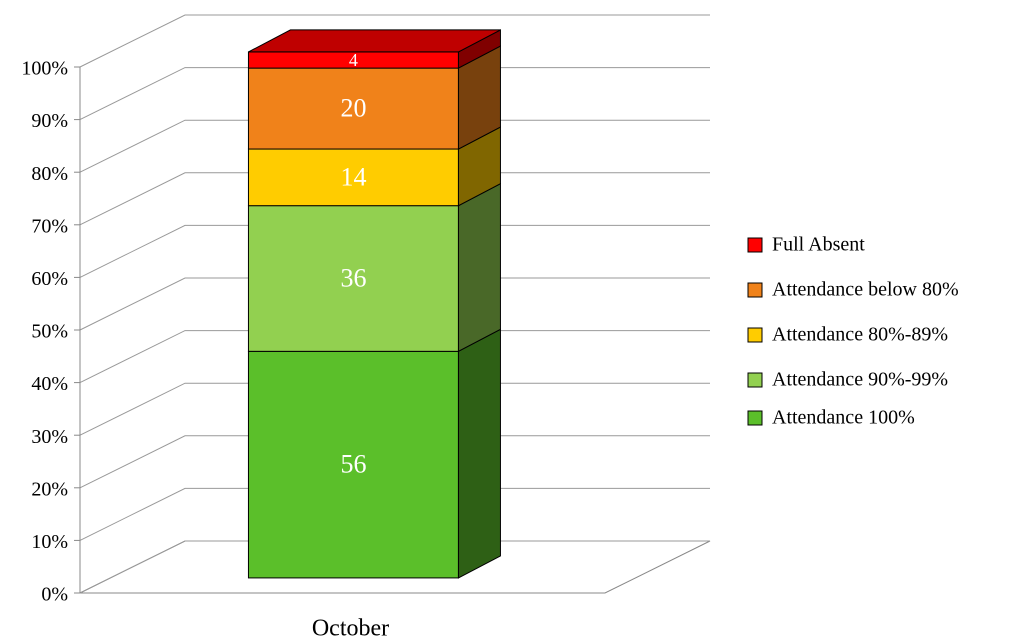  Describe the element at coordinates (49, 174) in the screenshot. I see `y-tick-label: 80%` at that location.